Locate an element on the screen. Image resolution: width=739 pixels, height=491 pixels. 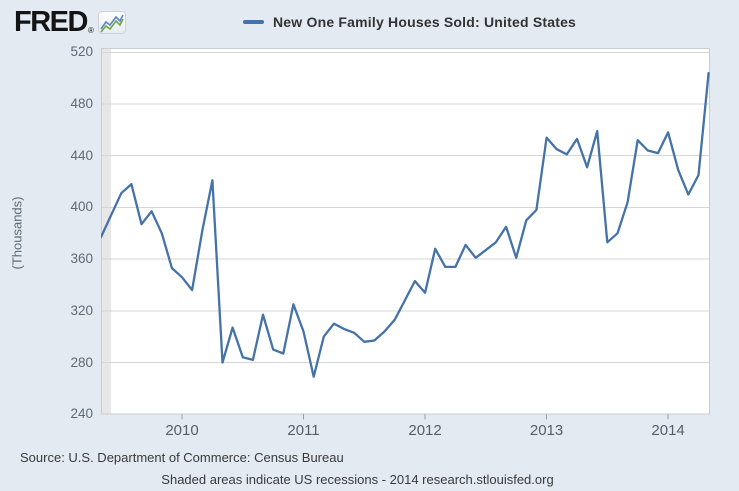
recession-band is located at coordinates (106, 231).